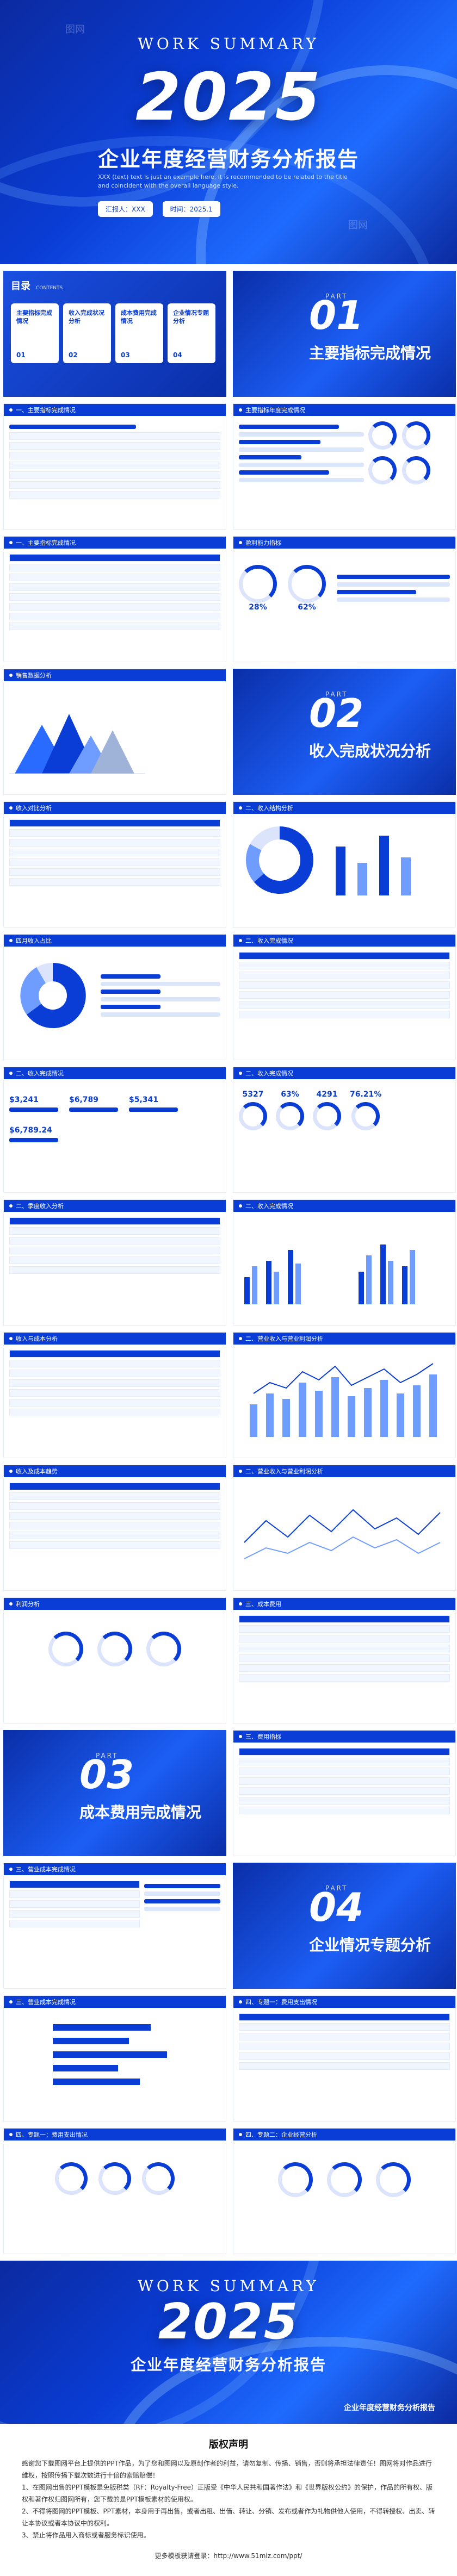 Image resolution: width=457 pixels, height=2576 pixels. Describe the element at coordinates (21, 355) in the screenshot. I see `toc-card-num: 01` at that location.